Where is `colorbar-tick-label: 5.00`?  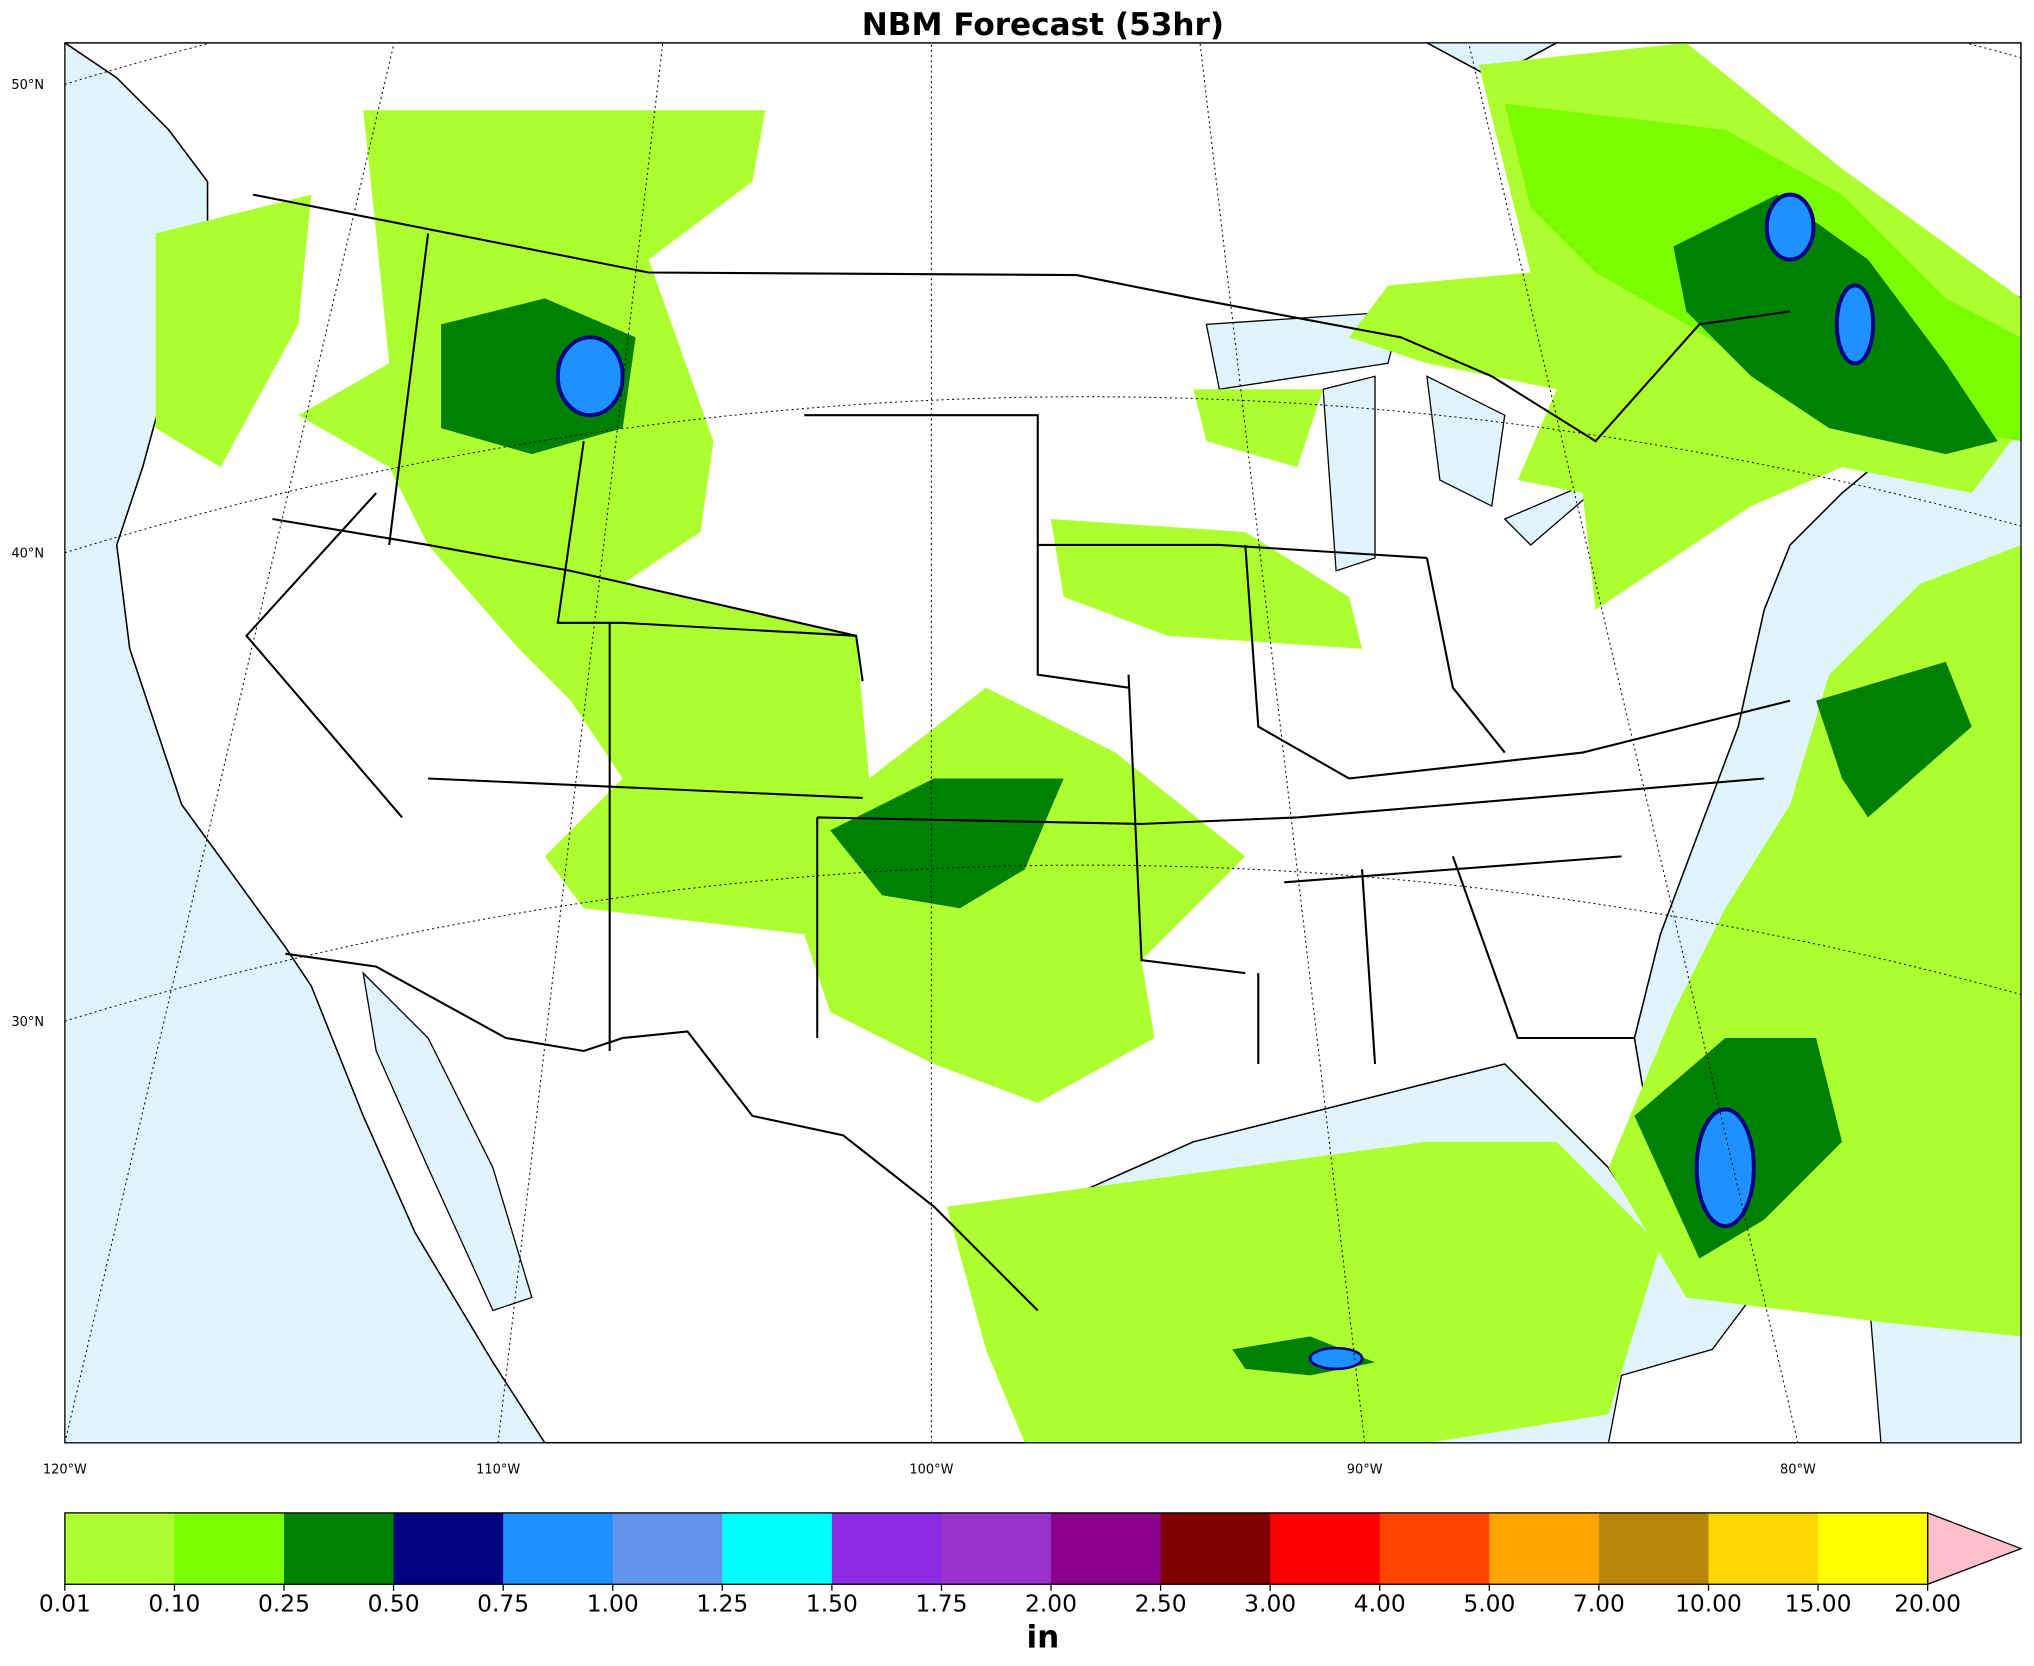
colorbar-tick-label: 5.00 is located at coordinates (1489, 1604).